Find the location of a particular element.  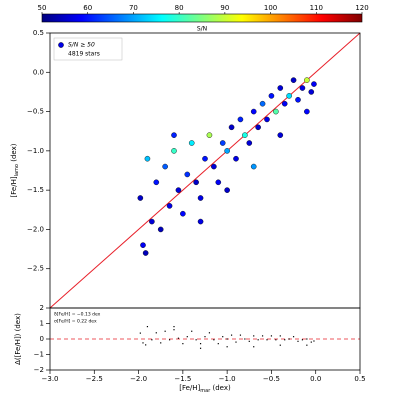

x-tick-label: 0.5 is located at coordinates (359, 379).